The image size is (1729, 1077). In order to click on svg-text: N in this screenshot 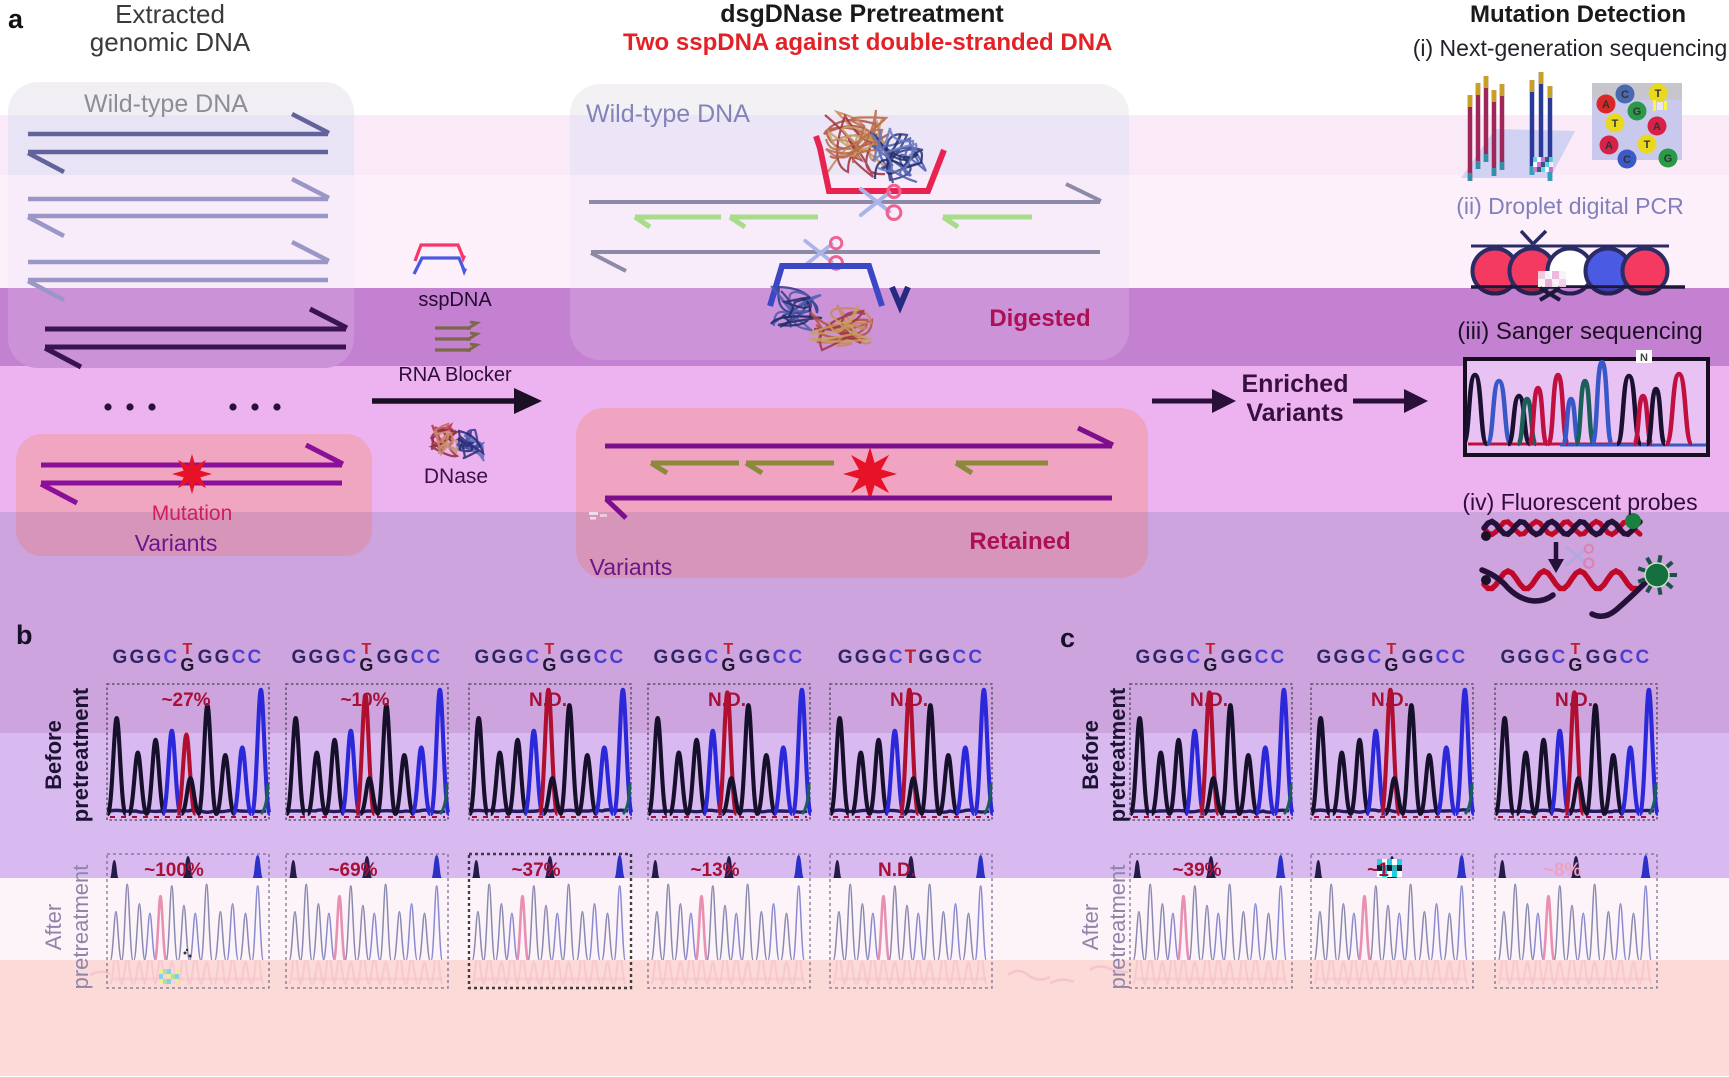, I will do `click(1644, 358)`.